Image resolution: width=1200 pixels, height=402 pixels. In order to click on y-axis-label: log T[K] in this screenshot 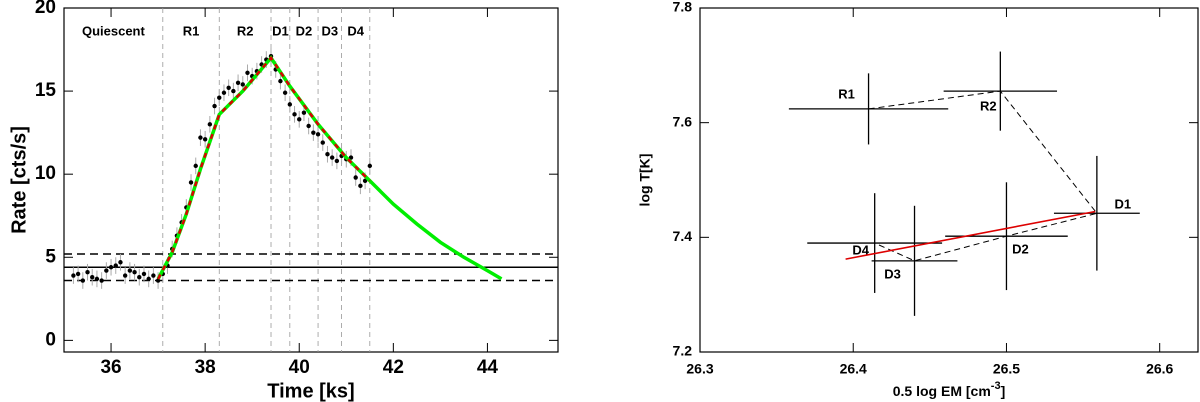, I will do `click(645, 180)`.